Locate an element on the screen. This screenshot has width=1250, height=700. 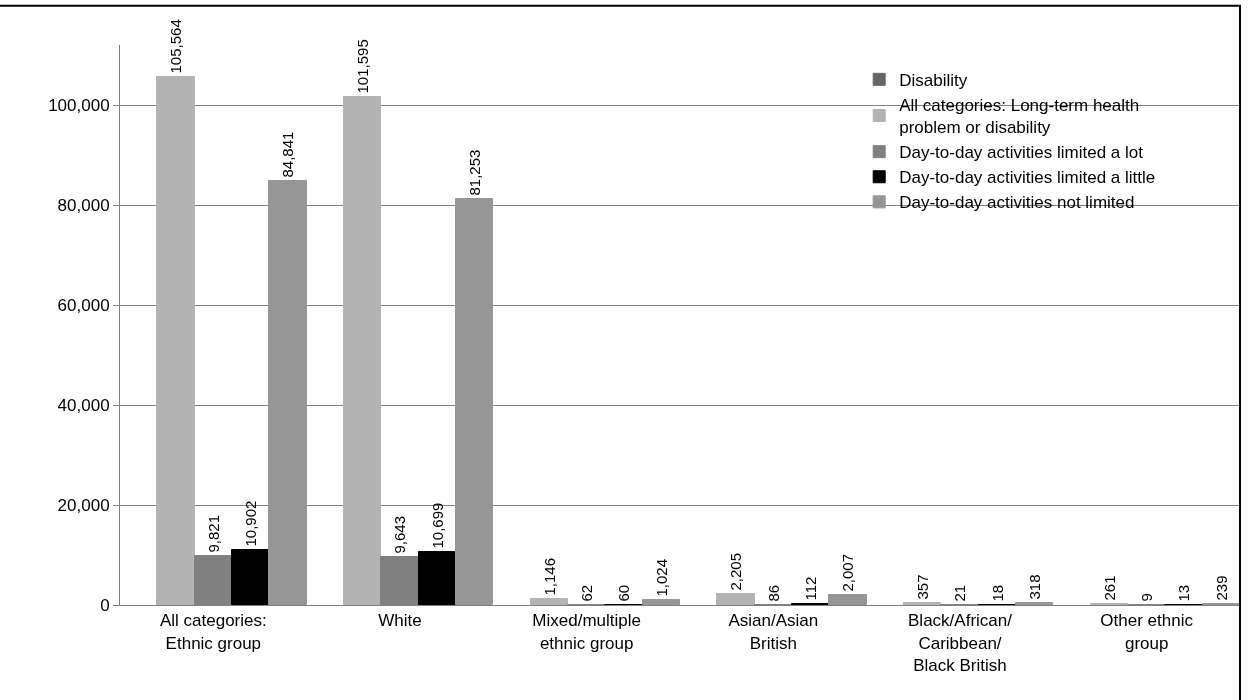
legend-label: All categories: Long-term health problem or disability is located at coordinates (1019, 117).